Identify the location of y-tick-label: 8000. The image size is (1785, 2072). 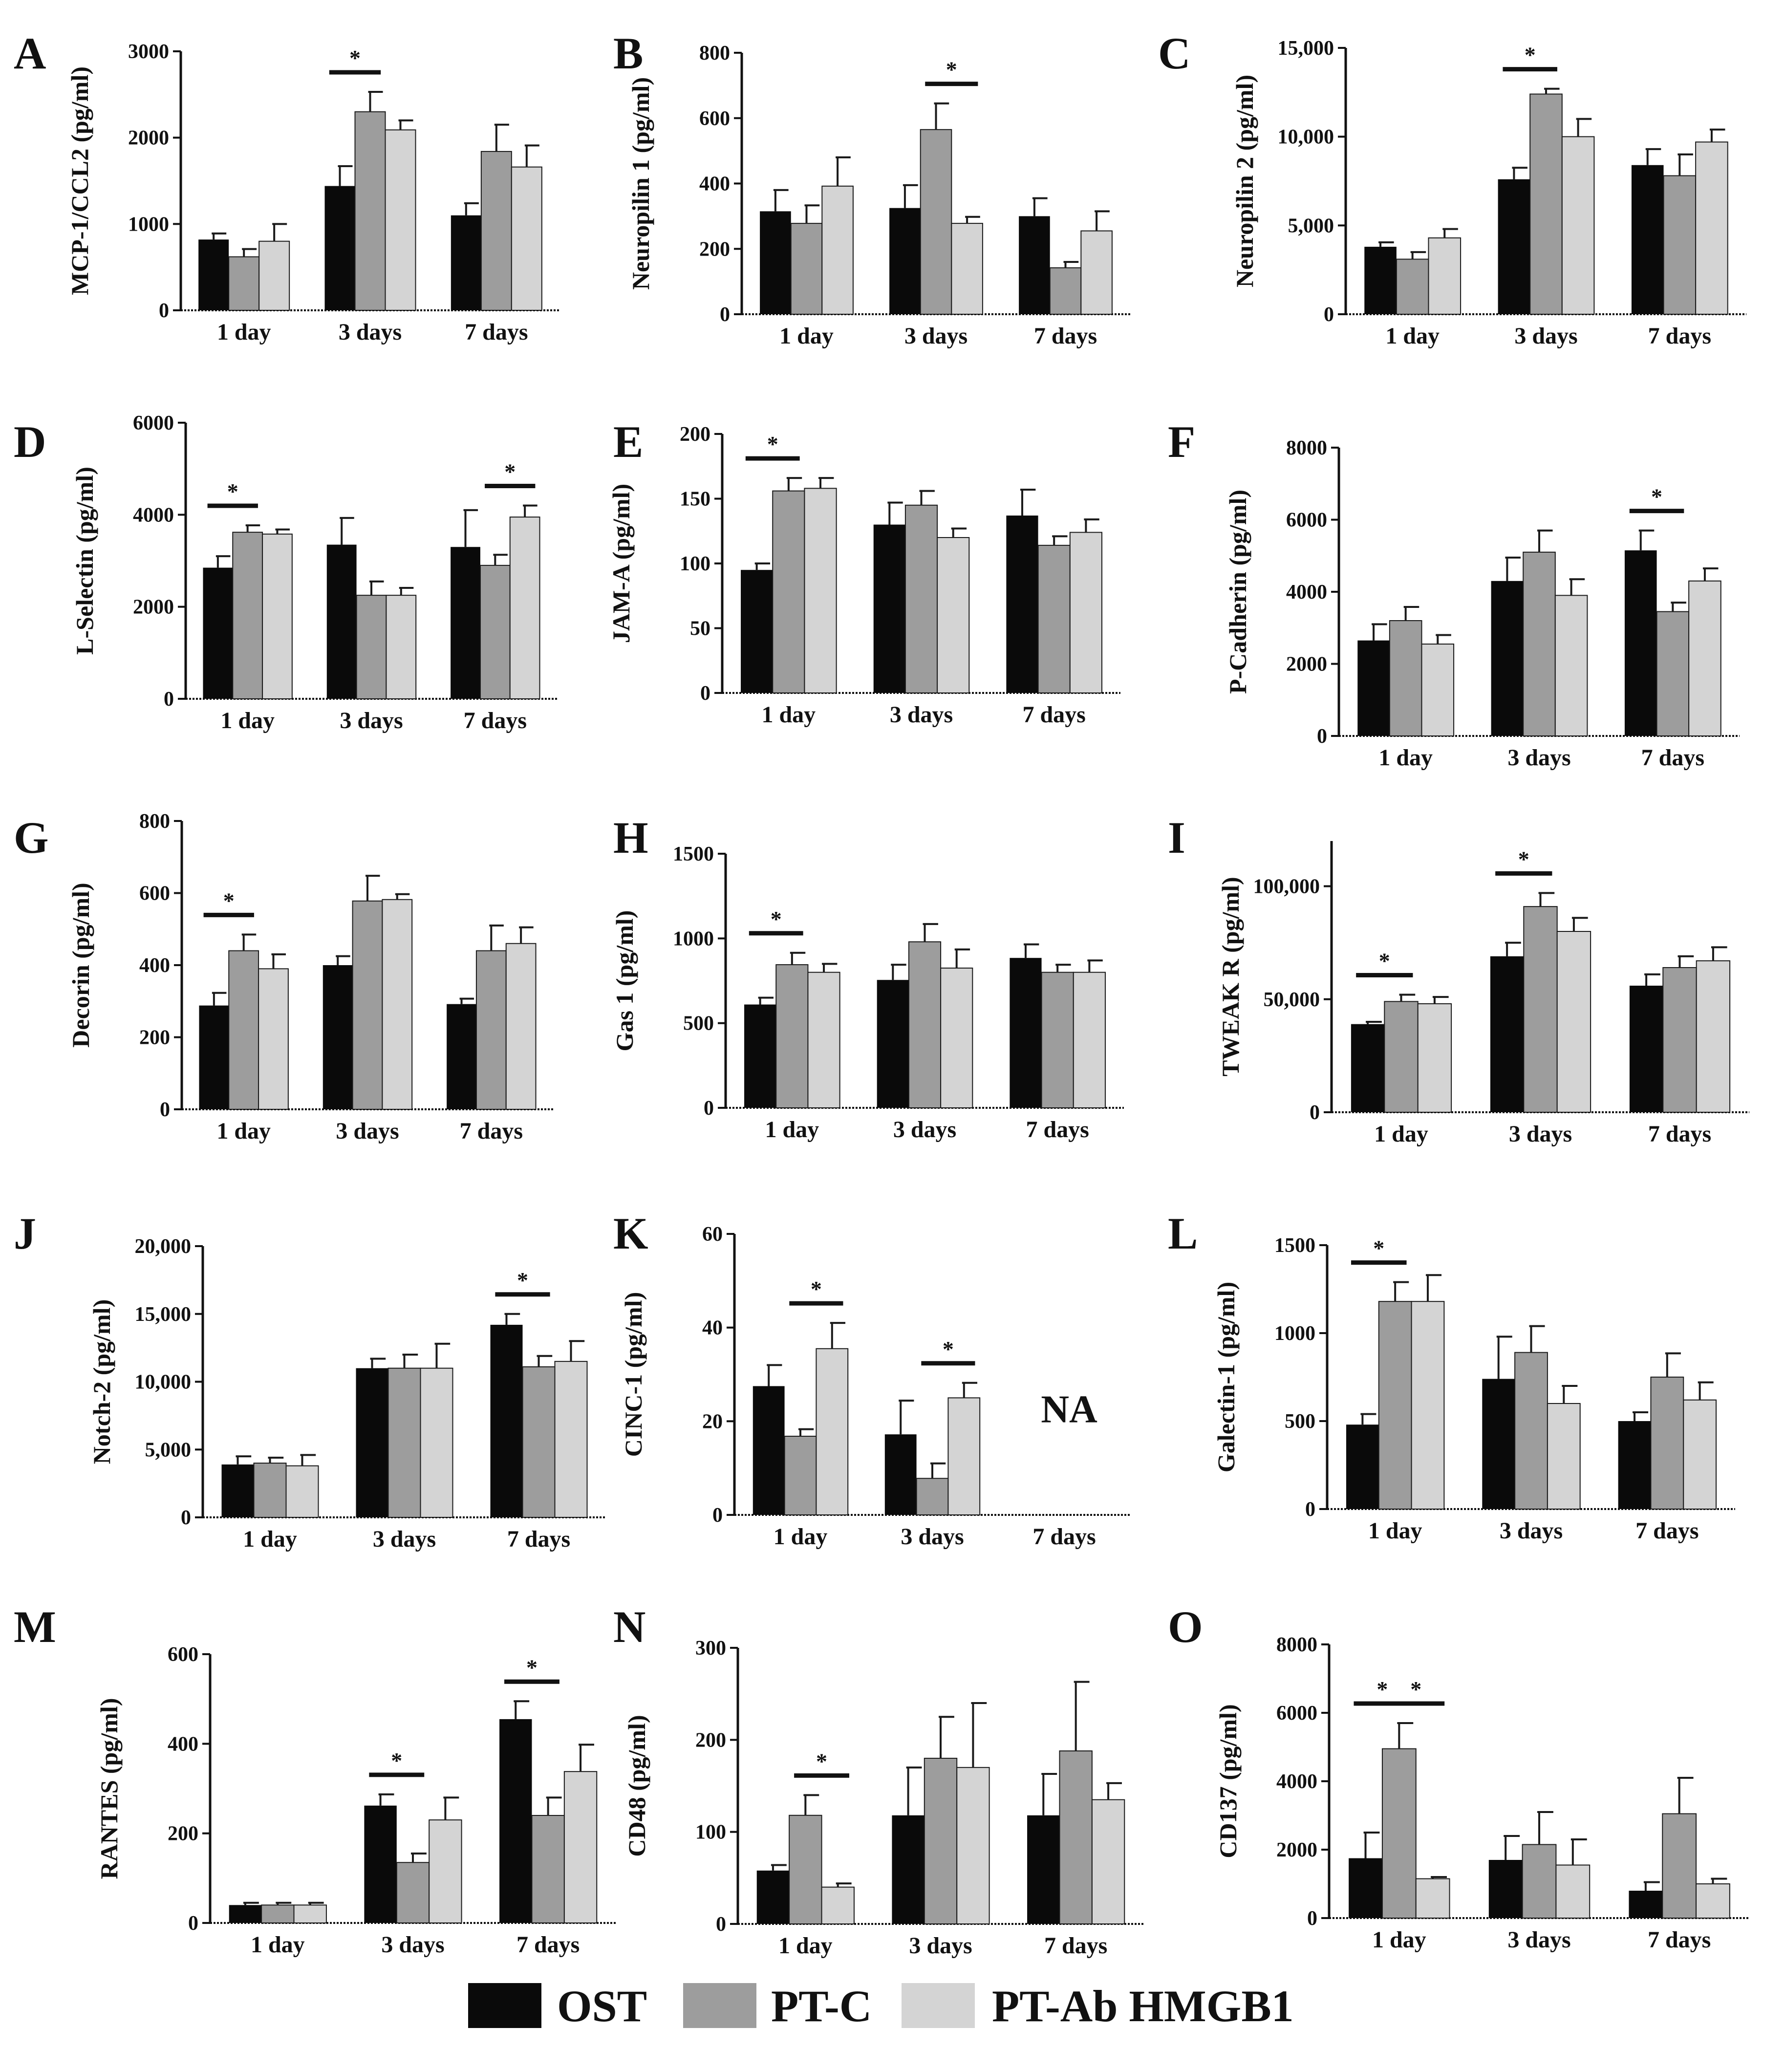
(1296, 1645).